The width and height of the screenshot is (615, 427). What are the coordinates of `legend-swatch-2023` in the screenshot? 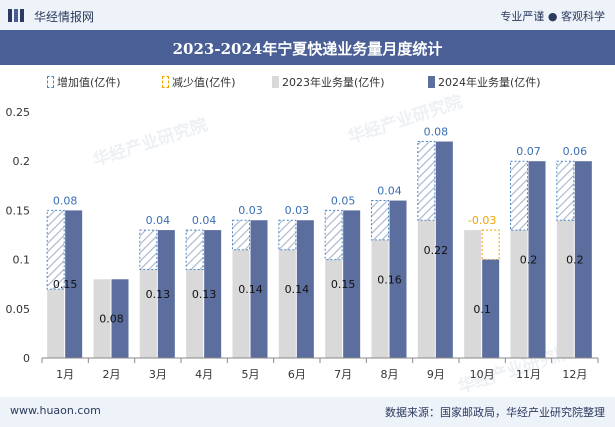 It's located at (275, 82).